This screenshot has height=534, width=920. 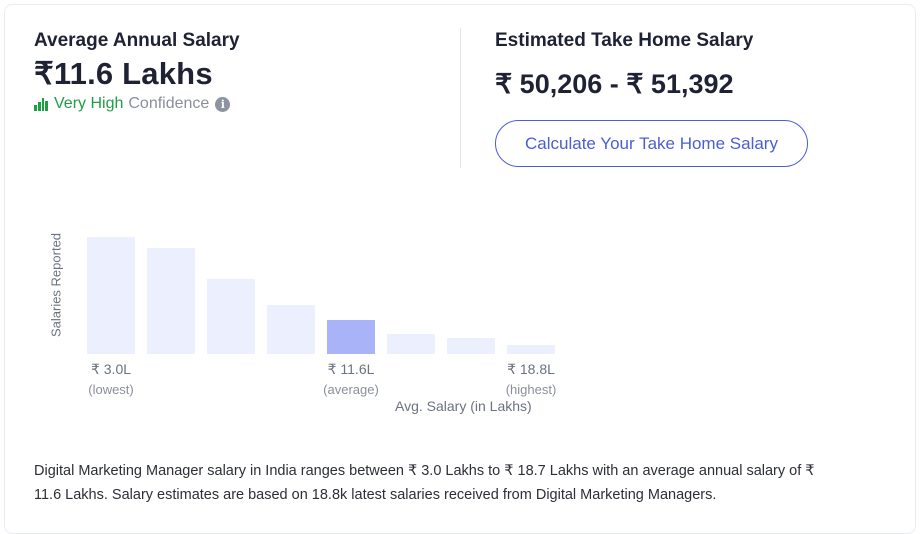 What do you see at coordinates (123, 73) in the screenshot?
I see `average-salary-value: ₹11.6 Lakhs` at bounding box center [123, 73].